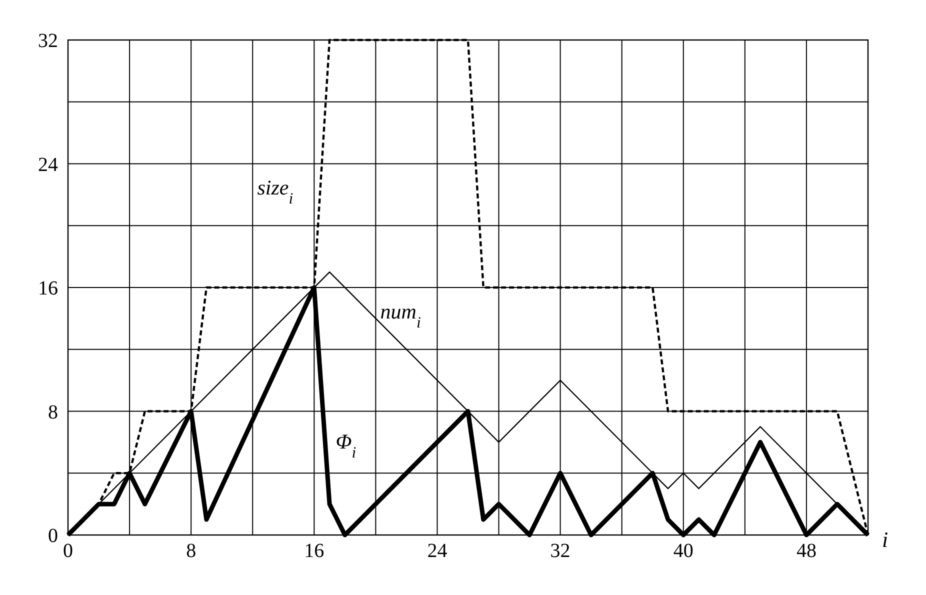 This screenshot has width=926, height=595. I want to click on x-tick-label: 32, so click(560, 551).